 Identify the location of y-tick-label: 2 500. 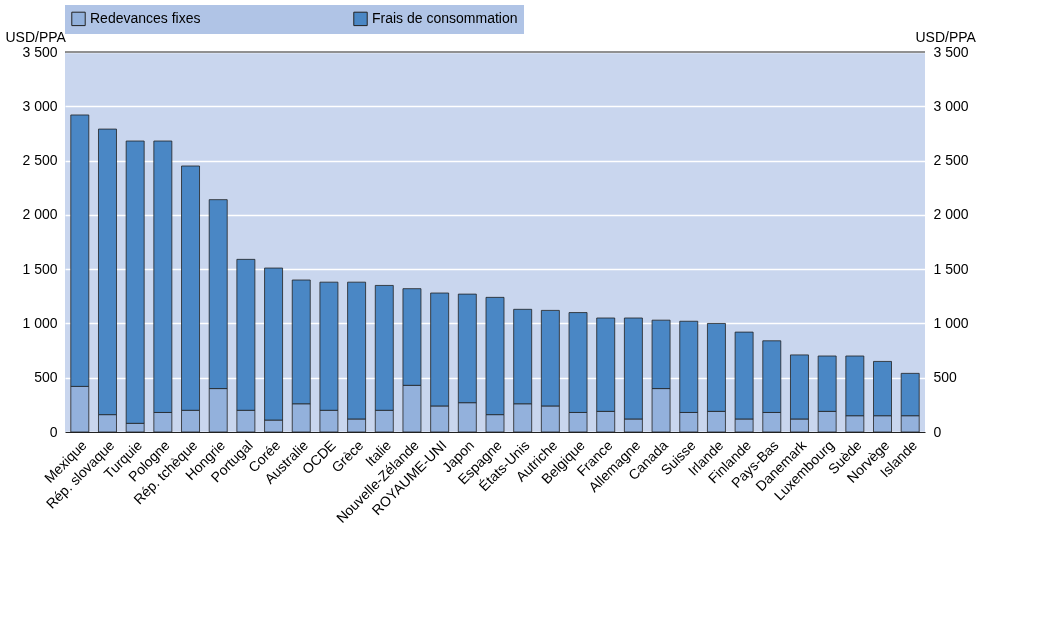
(40, 160).